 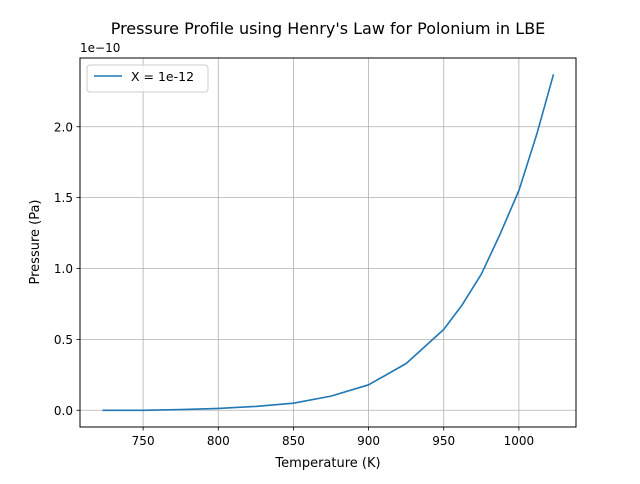 I want to click on legend: X = 1e-12, so click(x=147, y=78).